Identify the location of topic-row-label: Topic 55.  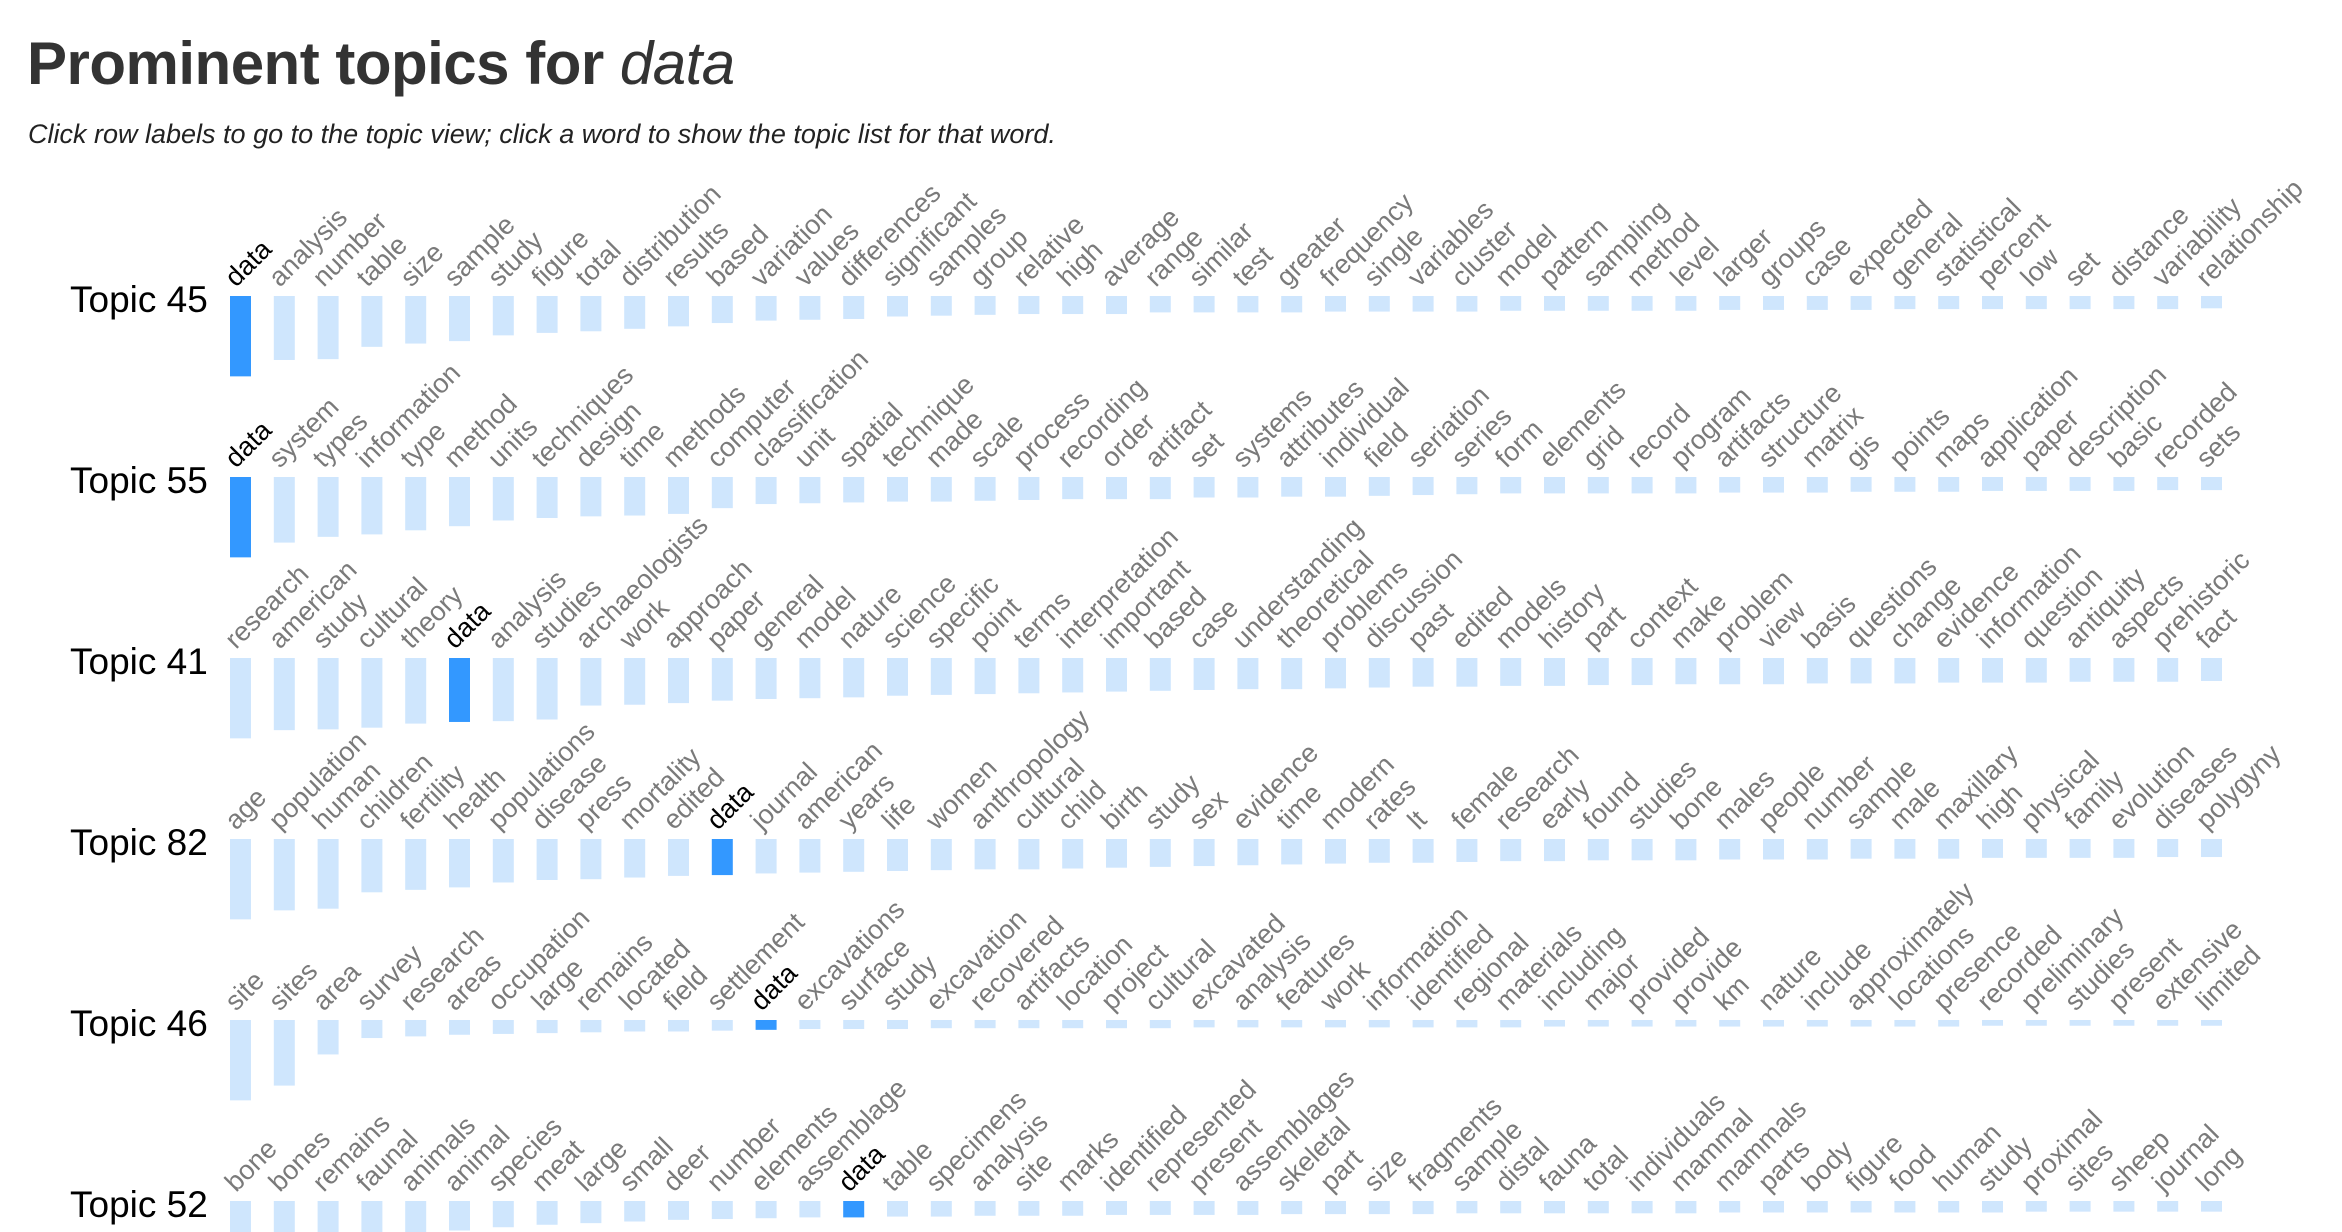
(139, 480).